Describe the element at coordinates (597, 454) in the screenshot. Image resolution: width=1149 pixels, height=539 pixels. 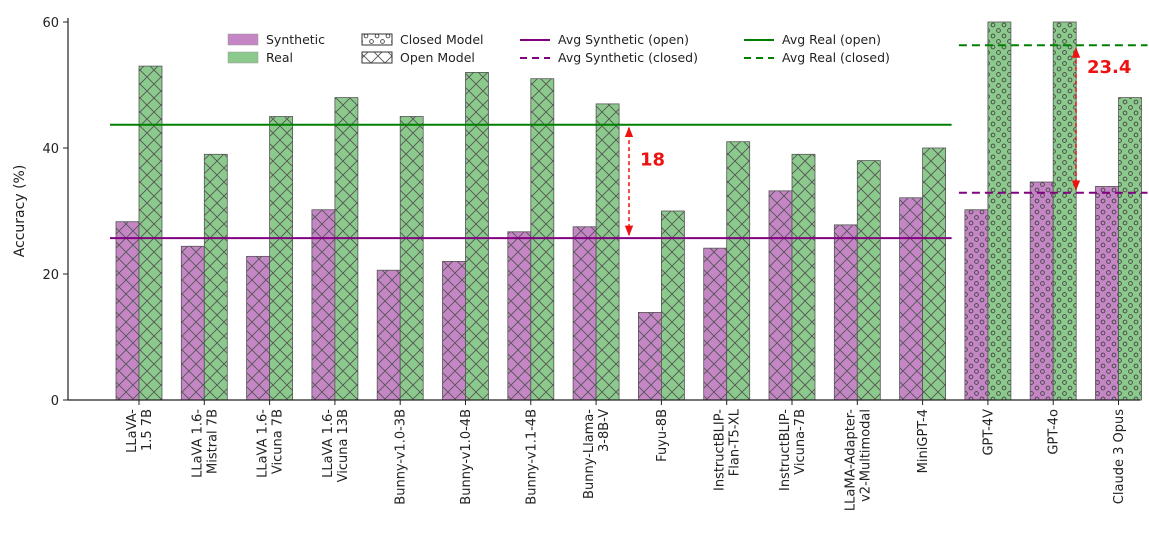
I see `x-tick-label-7: Bunny-Llama-3-8B-V` at that location.